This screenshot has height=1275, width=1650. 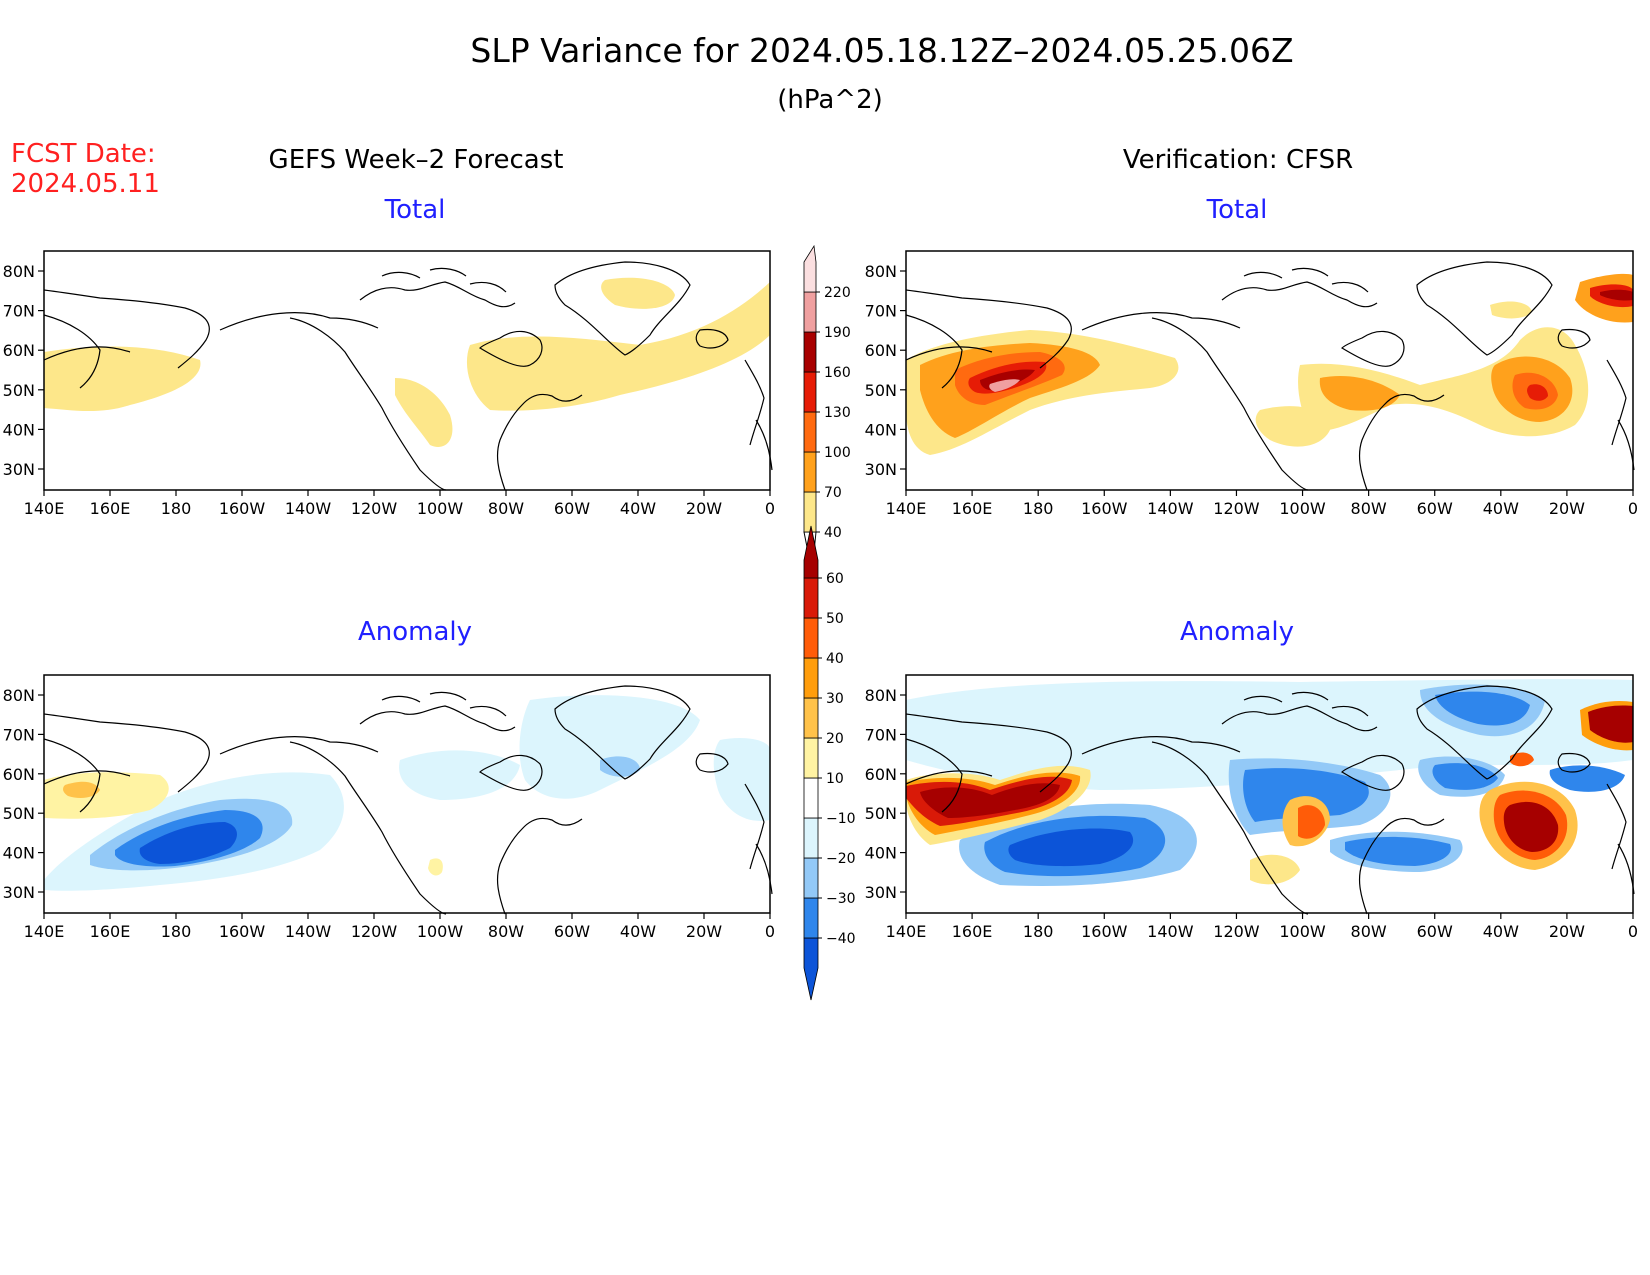 I want to click on colorbar-anomaly-label: 30, so click(x=835, y=699).